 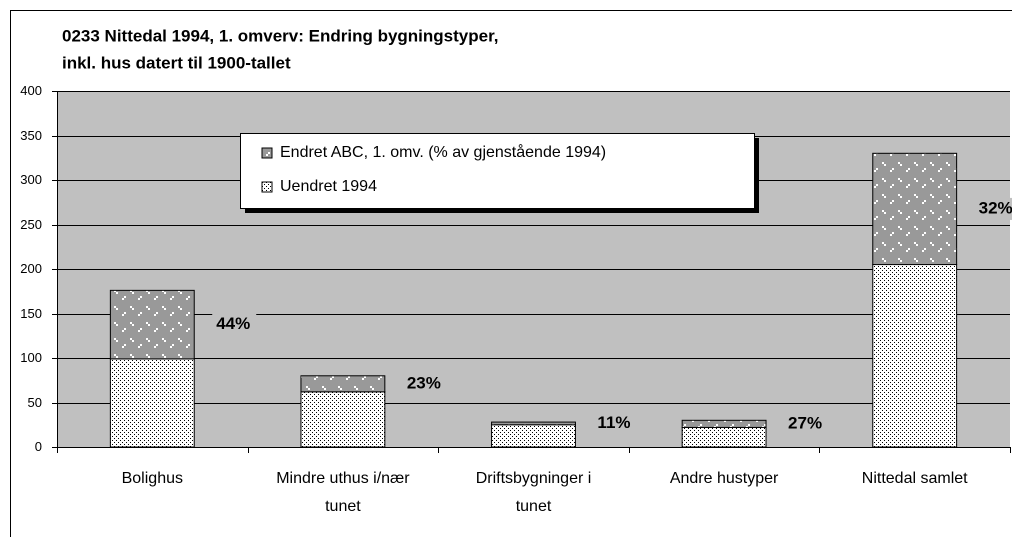 I want to click on annotation: 27%, so click(x=805, y=422).